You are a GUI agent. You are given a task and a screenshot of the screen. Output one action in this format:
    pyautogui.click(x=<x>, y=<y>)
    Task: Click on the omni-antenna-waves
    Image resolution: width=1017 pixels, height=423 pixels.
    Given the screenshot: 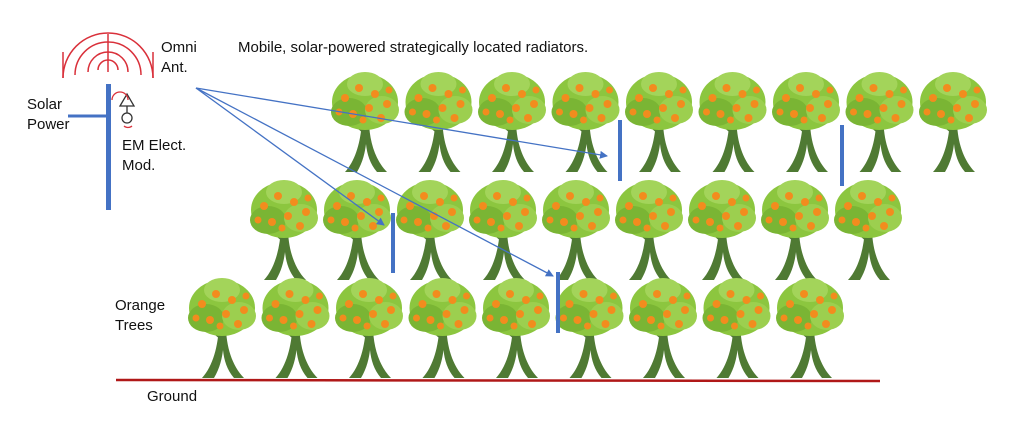 What is the action you would take?
    pyautogui.click(x=108, y=55)
    